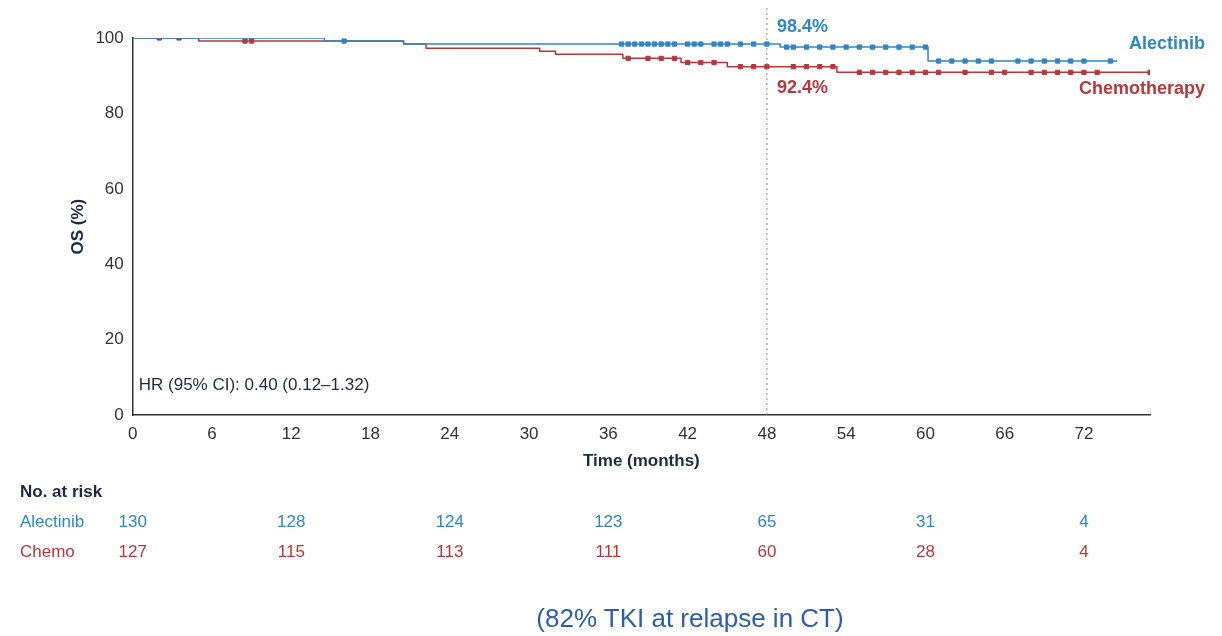 The image size is (1222, 636). Describe the element at coordinates (1084, 434) in the screenshot. I see `x-tick-label: 72` at that location.